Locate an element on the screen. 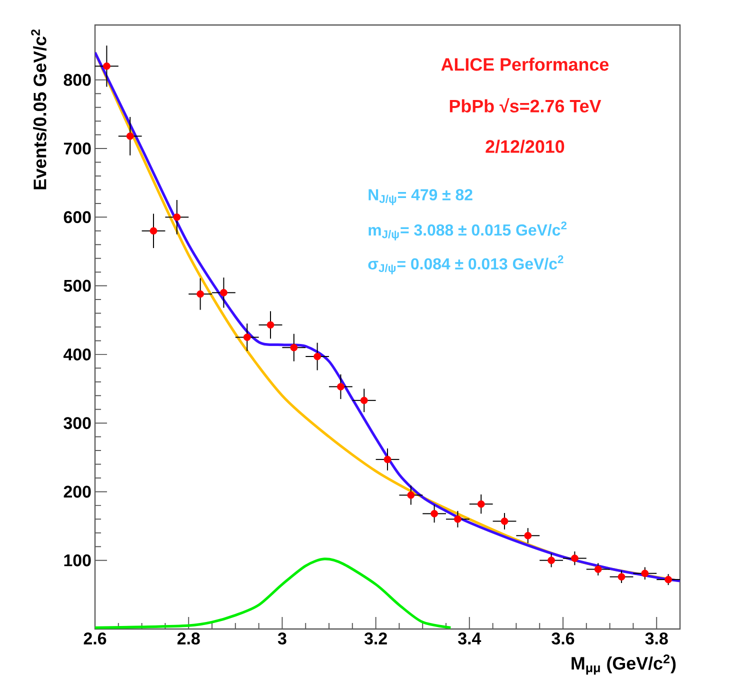 Image resolution: width=746 pixels, height=697 pixels. annotation: PbPb √s=2.76 TeV is located at coordinates (526, 105).